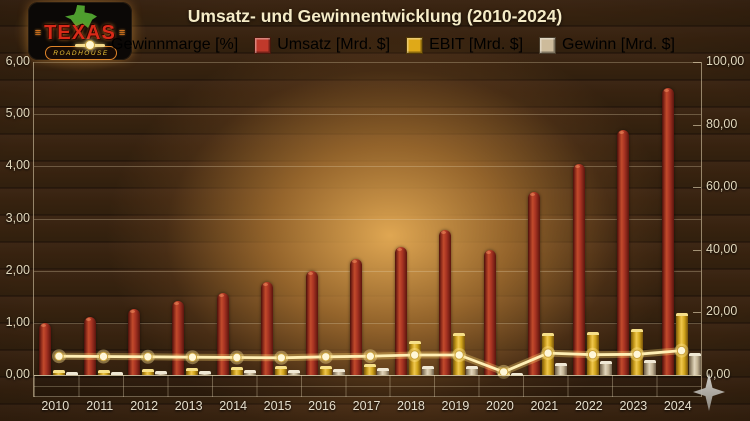 This screenshot has width=750, height=421. I want to click on bar-umsatz-2014, so click(222, 334).